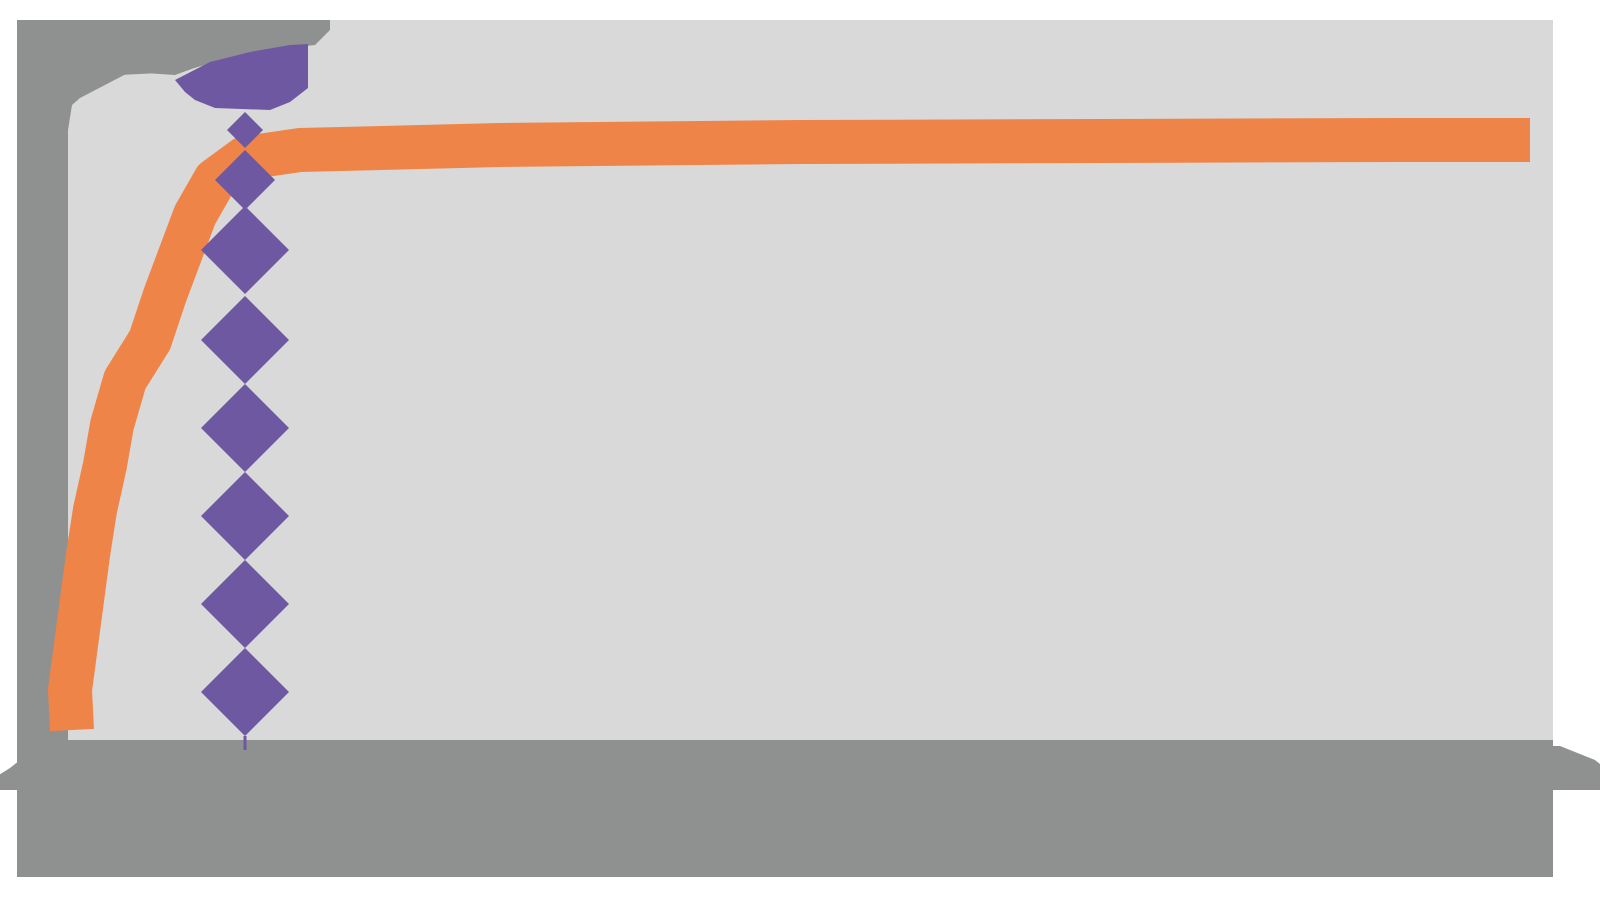 This screenshot has height=924, width=1600. I want to click on legend-marker-blob, so click(241, 77).